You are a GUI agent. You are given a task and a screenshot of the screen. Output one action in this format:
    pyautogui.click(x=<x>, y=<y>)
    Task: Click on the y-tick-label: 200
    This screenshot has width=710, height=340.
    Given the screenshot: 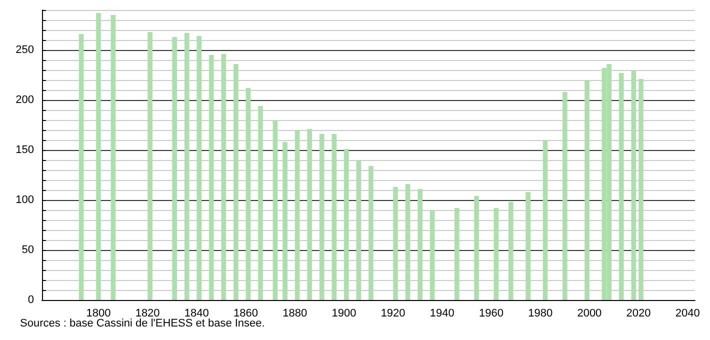 What is the action you would take?
    pyautogui.click(x=25, y=100)
    